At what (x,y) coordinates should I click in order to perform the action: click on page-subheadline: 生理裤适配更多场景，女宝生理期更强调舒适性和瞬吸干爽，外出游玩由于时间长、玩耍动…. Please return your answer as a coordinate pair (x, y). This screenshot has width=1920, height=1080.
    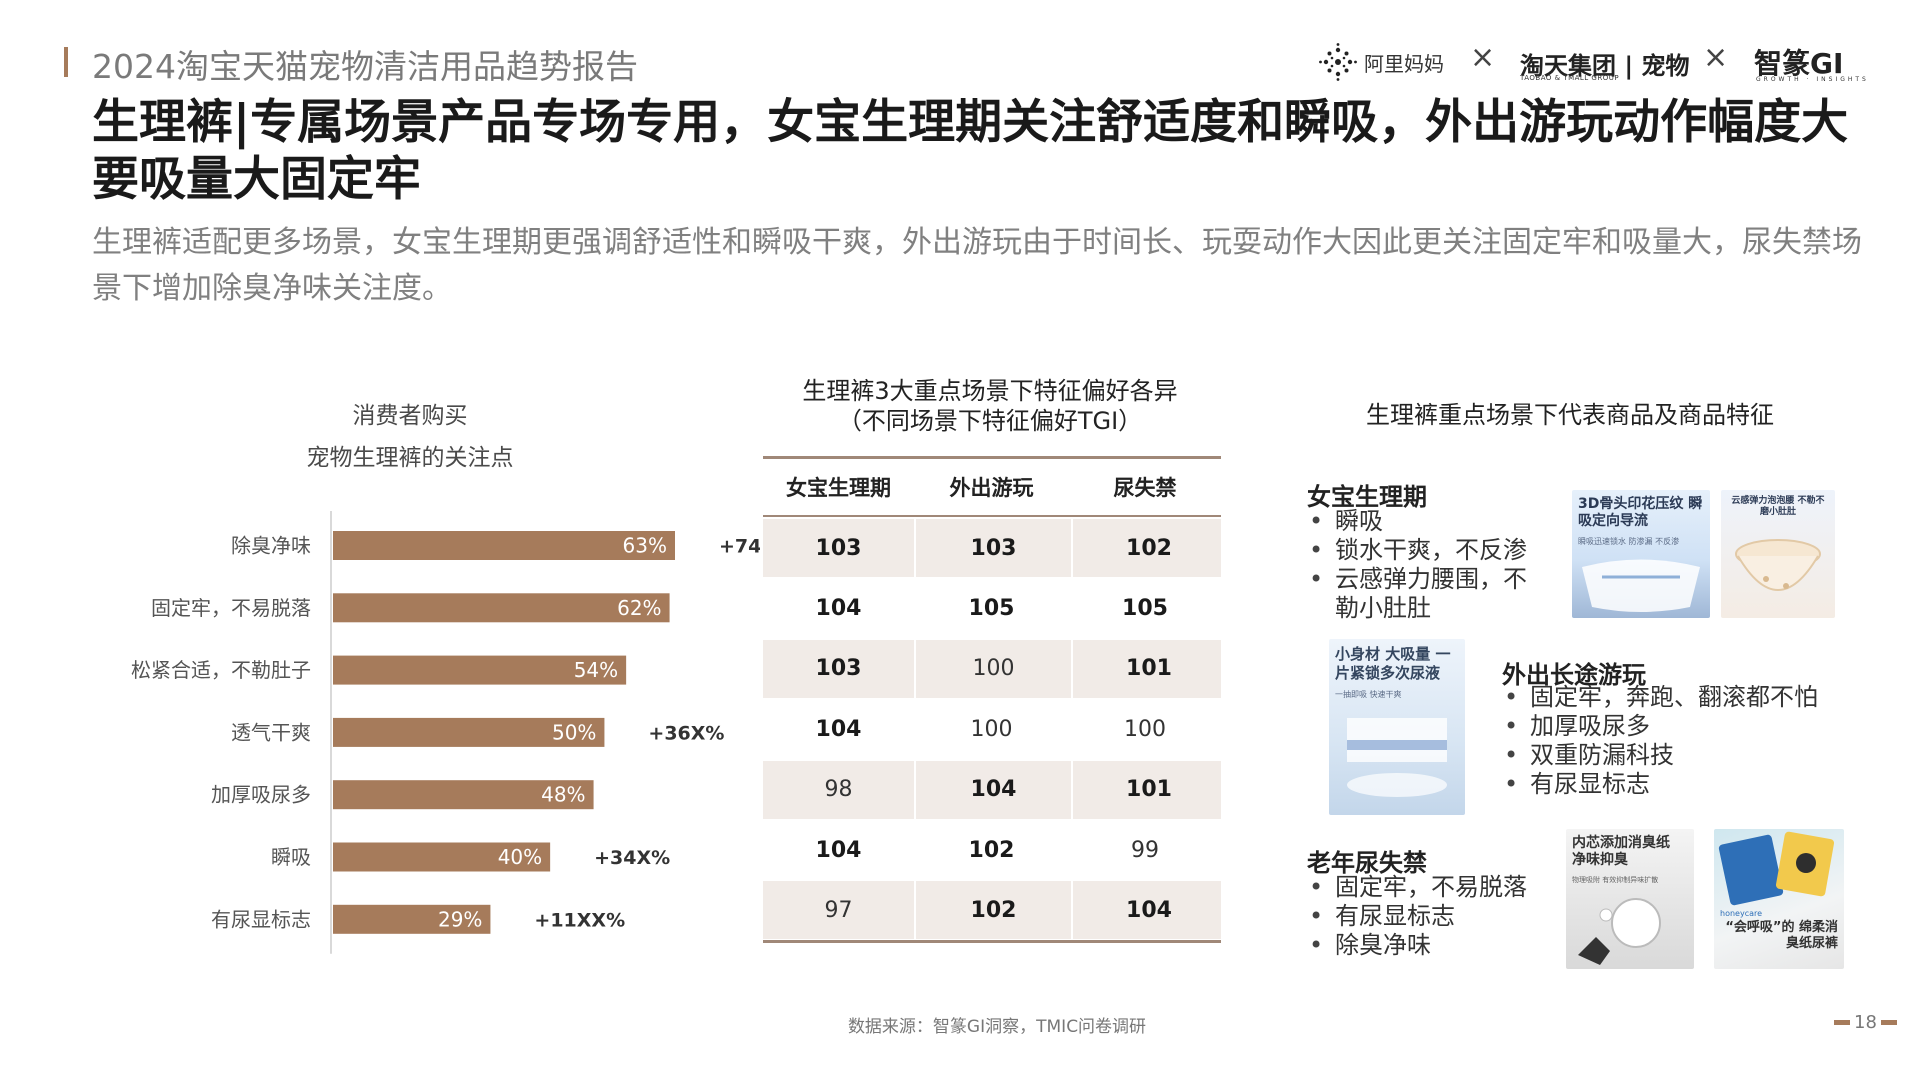
    Looking at the image, I should click on (977, 265).